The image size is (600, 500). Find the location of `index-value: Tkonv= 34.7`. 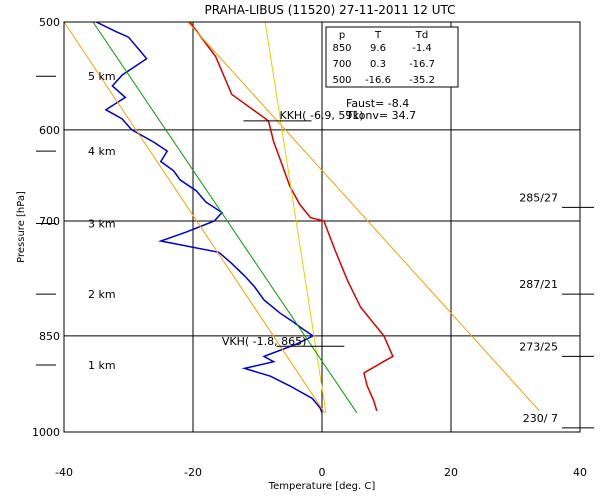

index-value: Tkonv= 34.7 is located at coordinates (380, 115).